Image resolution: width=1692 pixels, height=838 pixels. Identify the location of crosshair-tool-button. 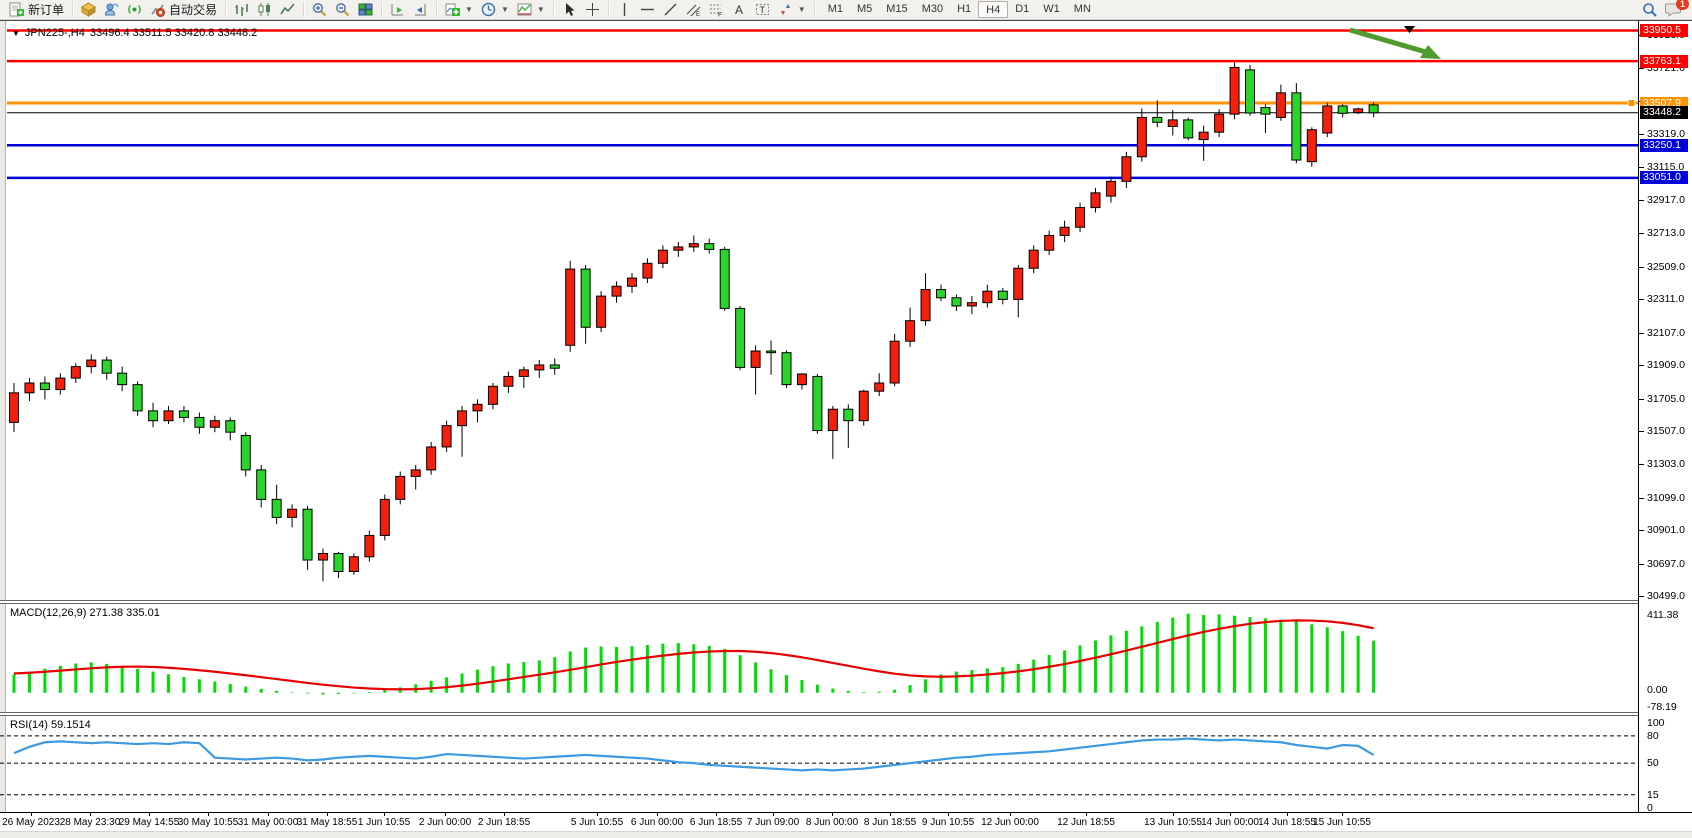
(592, 10).